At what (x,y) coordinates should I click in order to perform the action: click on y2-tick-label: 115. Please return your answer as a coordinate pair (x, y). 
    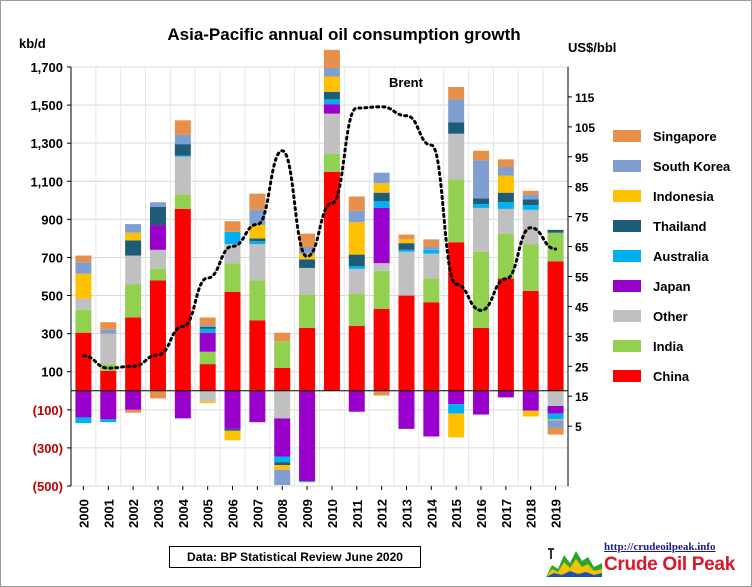
    Looking at the image, I should click on (585, 98).